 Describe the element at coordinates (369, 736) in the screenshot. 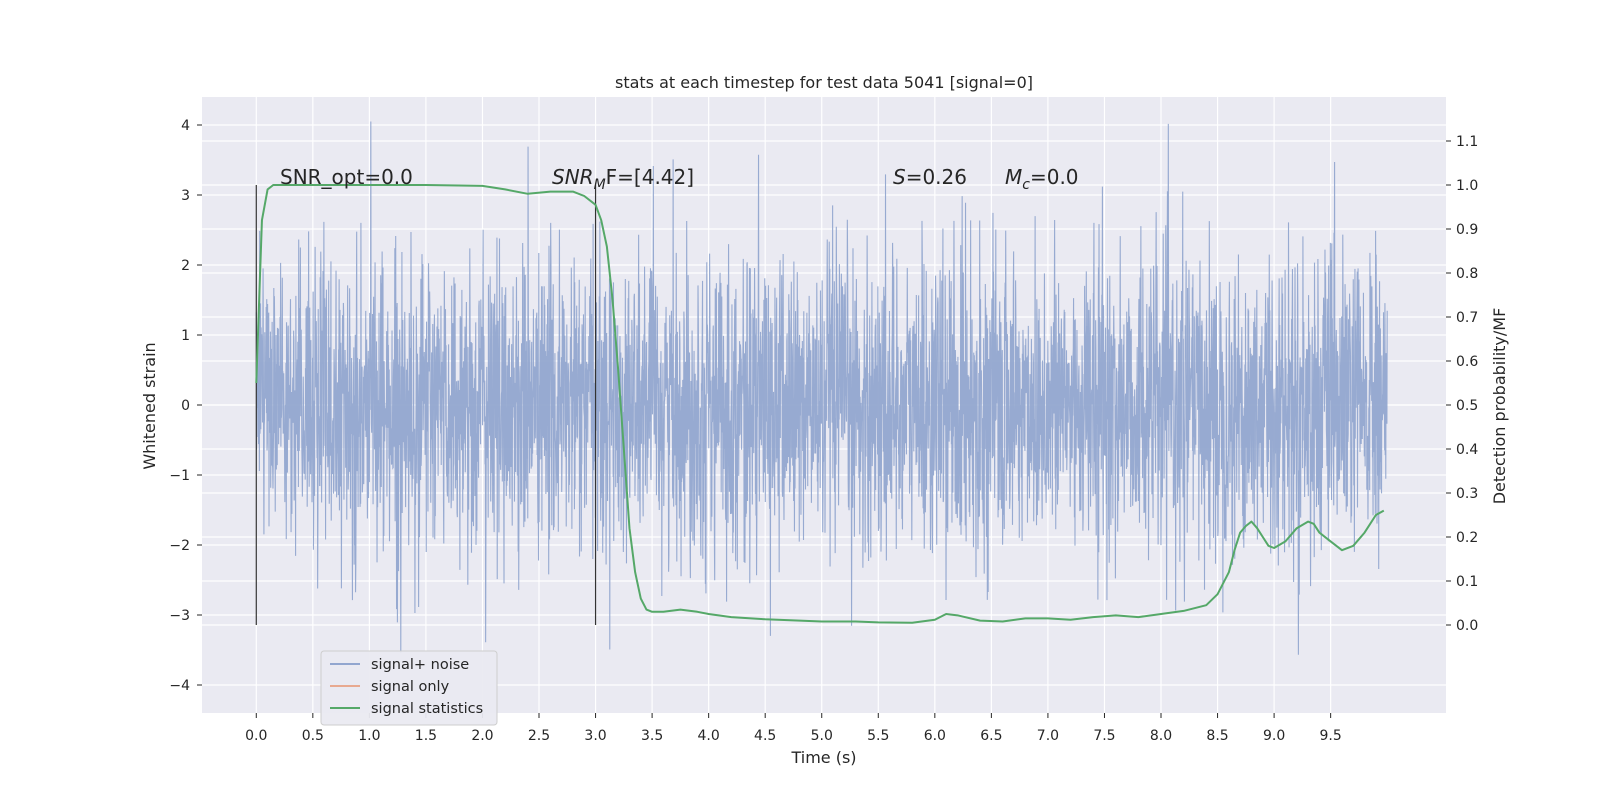

I see `x-tick-label: 1.0` at that location.